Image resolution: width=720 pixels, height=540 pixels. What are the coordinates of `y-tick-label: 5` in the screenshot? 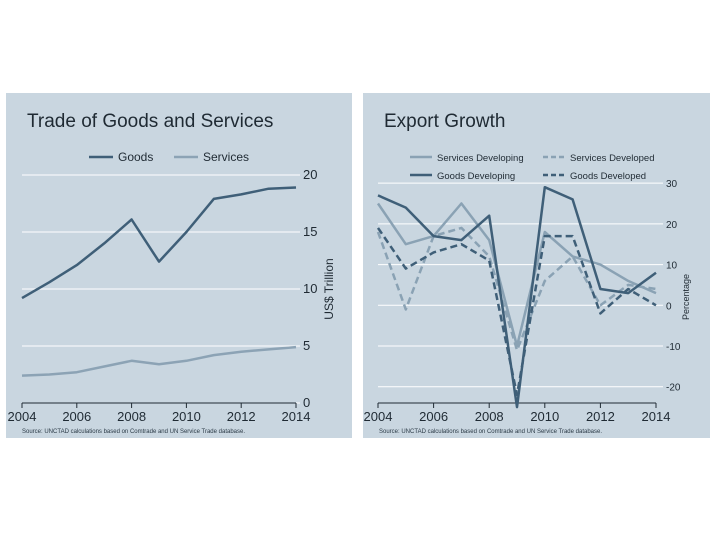 It's located at (306, 345).